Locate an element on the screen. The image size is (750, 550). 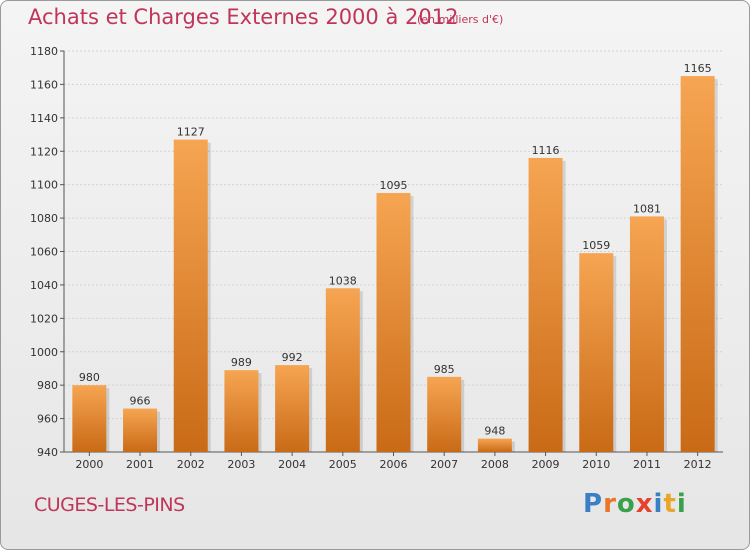
data-label-2001: 966 is located at coordinates (140, 401).